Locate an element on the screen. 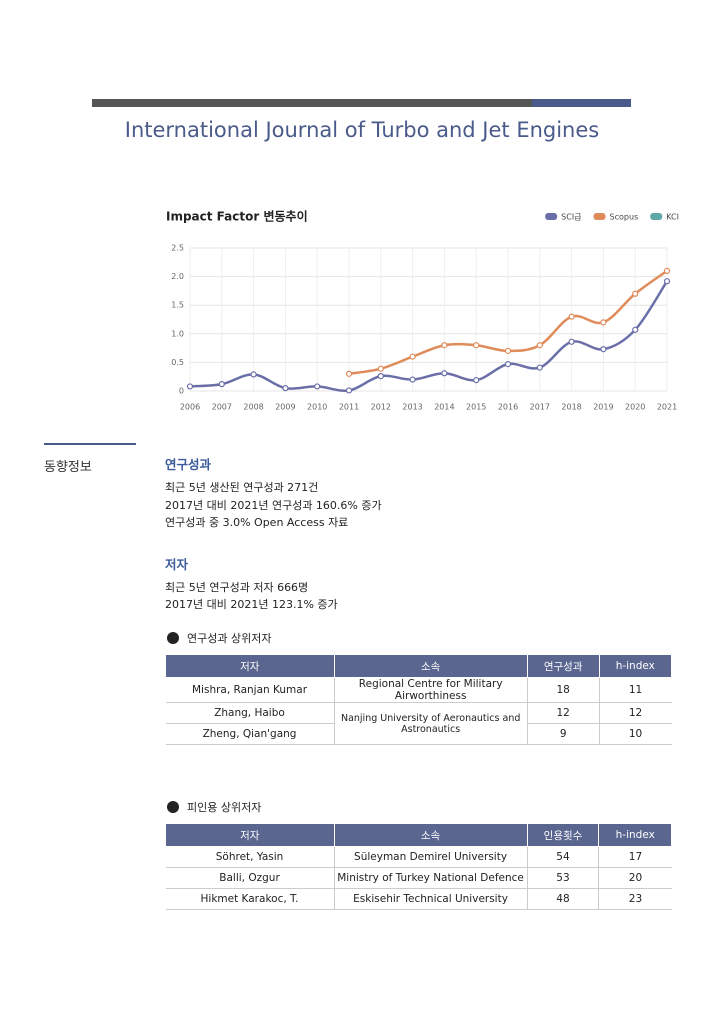 This screenshot has height=1024, width=724. y-tick-label: 1.5 is located at coordinates (177, 305).